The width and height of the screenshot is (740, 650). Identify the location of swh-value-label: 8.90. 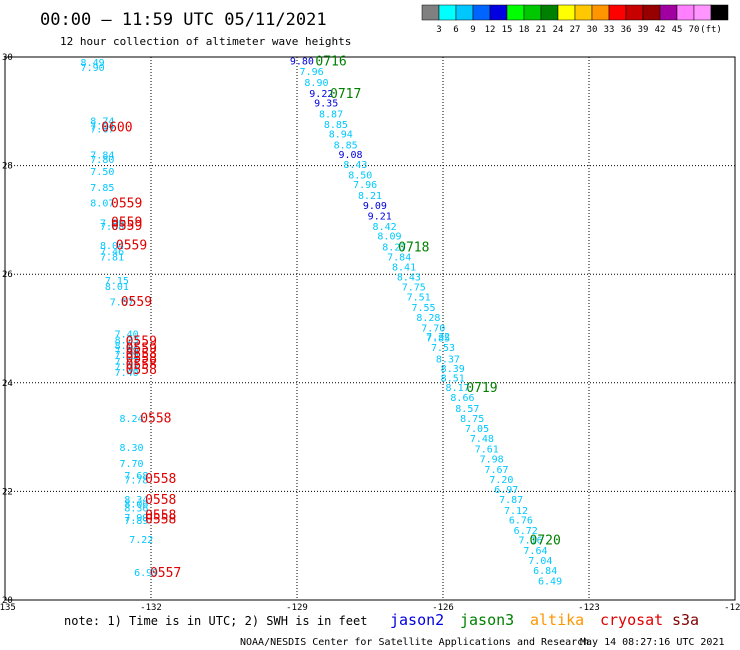
(316, 83).